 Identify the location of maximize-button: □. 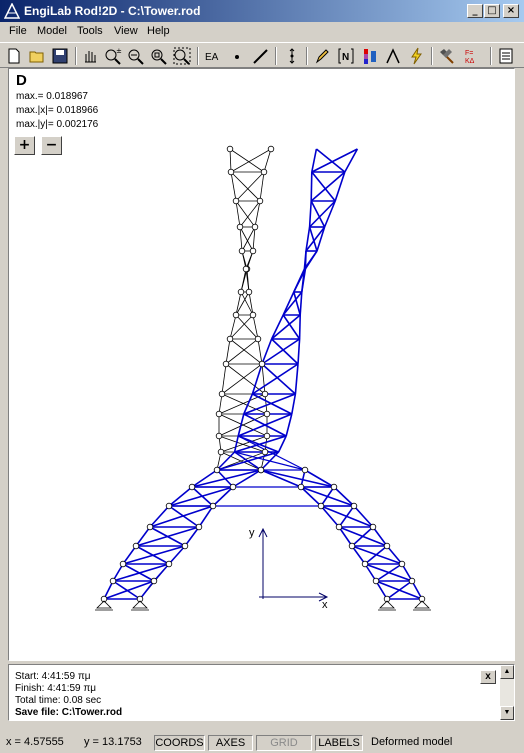
(492, 11).